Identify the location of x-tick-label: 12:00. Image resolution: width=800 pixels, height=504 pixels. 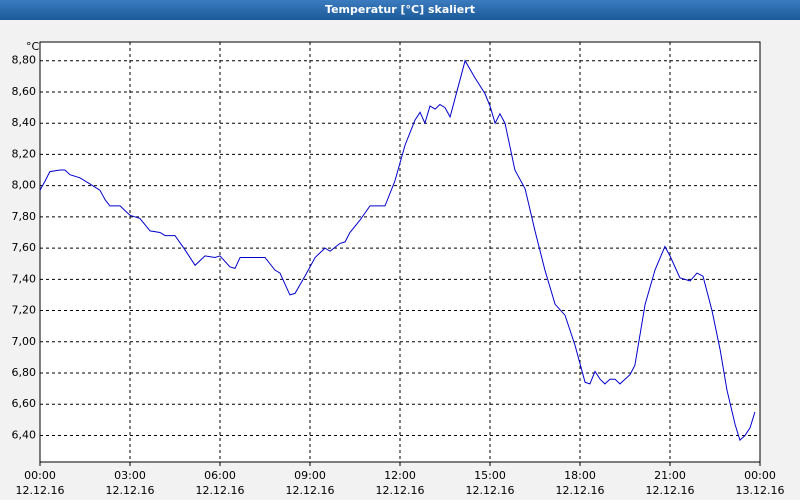
(400, 475).